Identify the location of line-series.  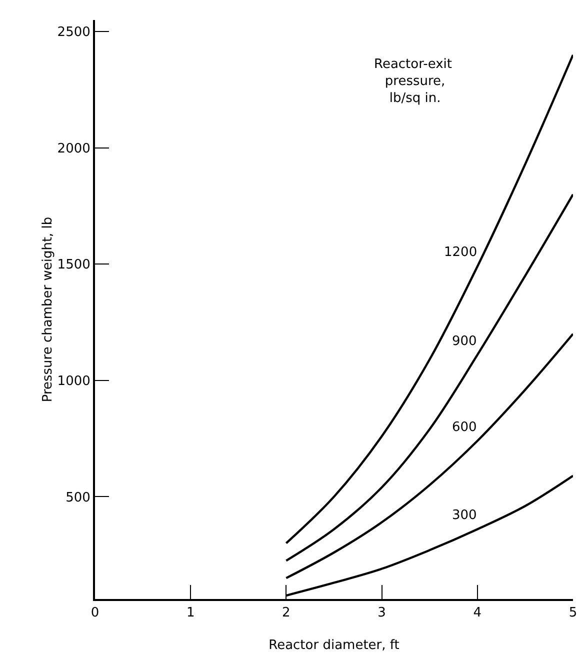
(429, 535).